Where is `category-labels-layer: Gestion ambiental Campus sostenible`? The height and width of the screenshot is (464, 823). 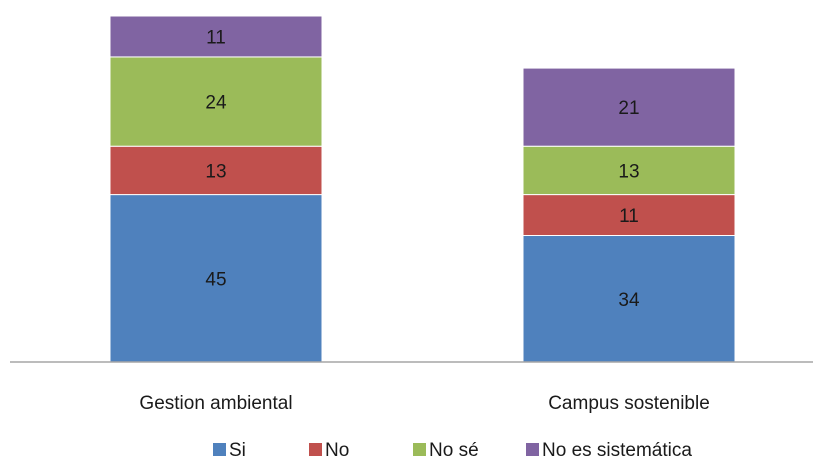 category-labels-layer: Gestion ambiental Campus sostenible is located at coordinates (424, 403).